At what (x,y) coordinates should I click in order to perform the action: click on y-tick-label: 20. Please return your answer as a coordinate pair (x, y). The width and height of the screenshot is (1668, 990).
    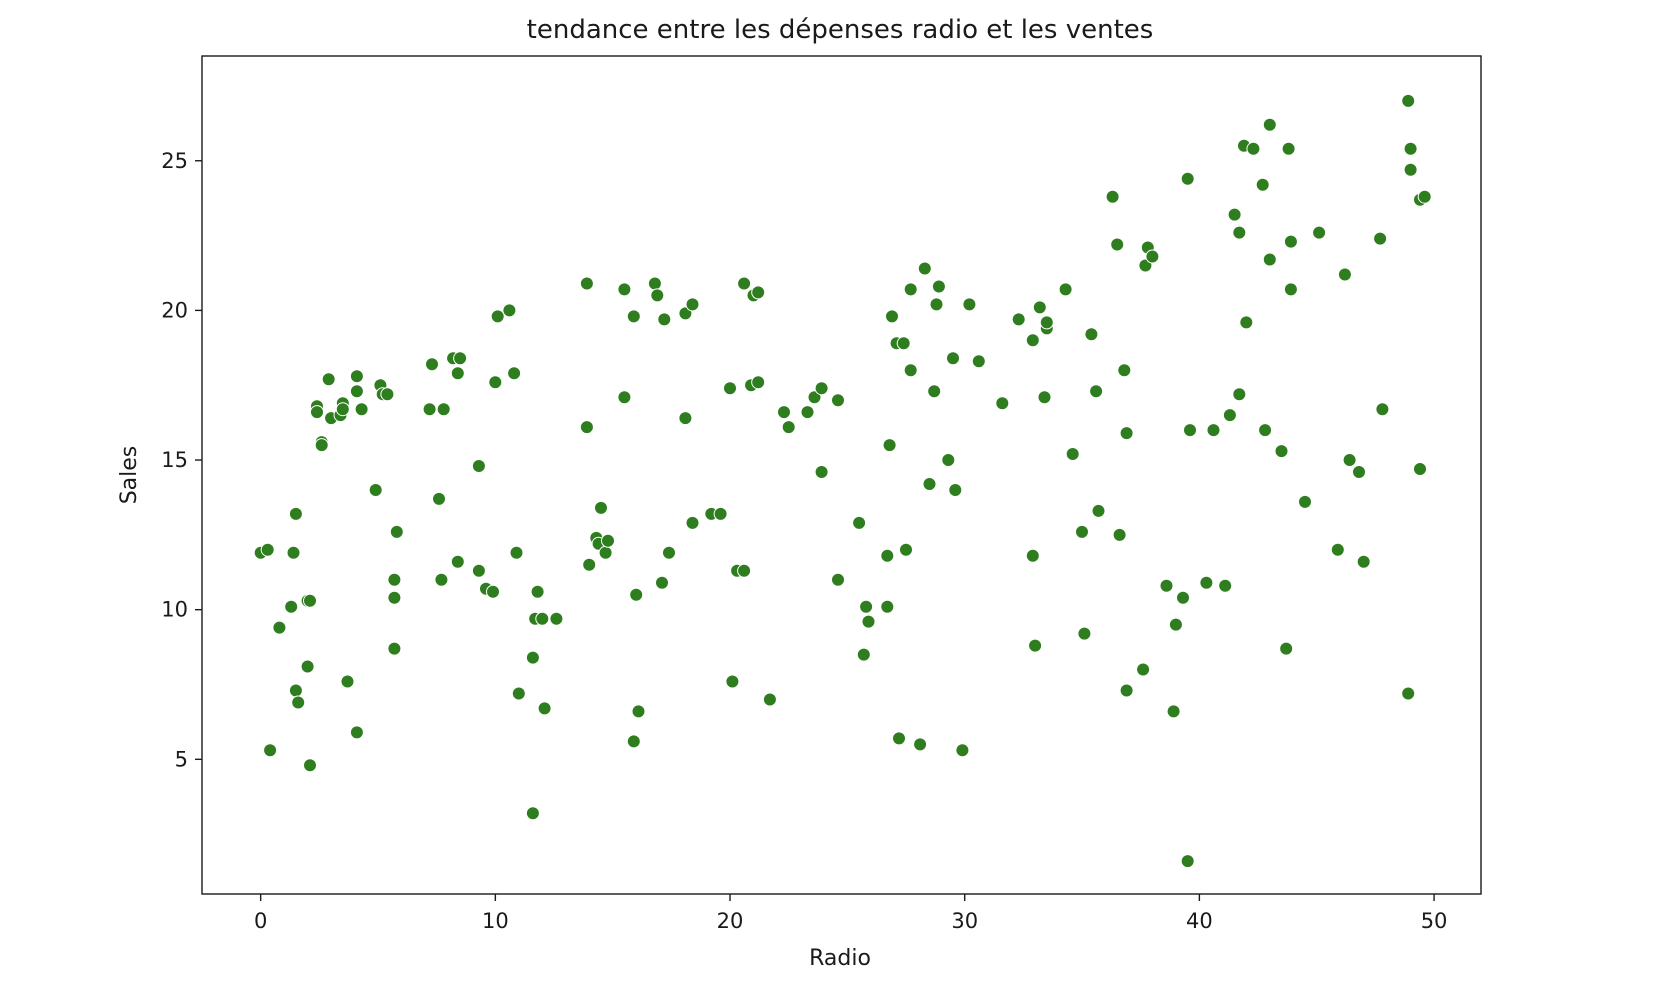
    Looking at the image, I should click on (174, 310).